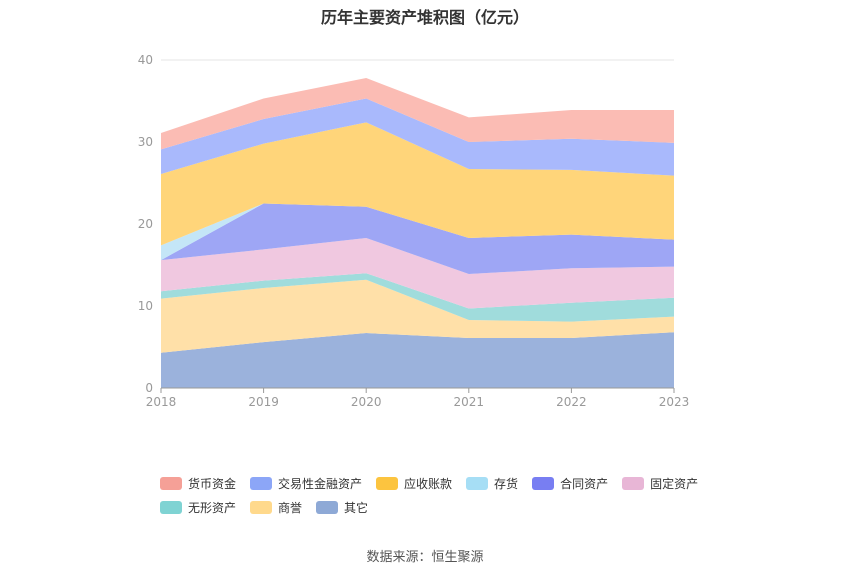 The height and width of the screenshot is (575, 850). What do you see at coordinates (149, 388) in the screenshot?
I see `y-tick-label: 0` at bounding box center [149, 388].